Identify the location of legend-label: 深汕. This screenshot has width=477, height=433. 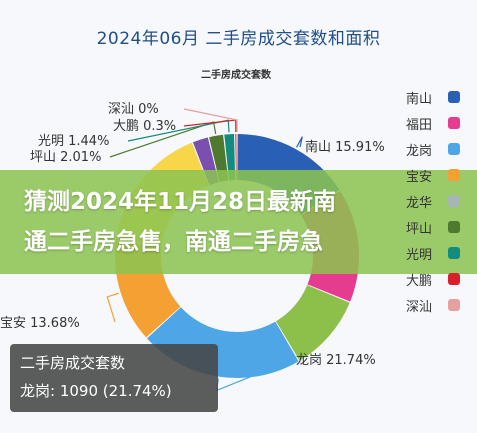
(419, 307).